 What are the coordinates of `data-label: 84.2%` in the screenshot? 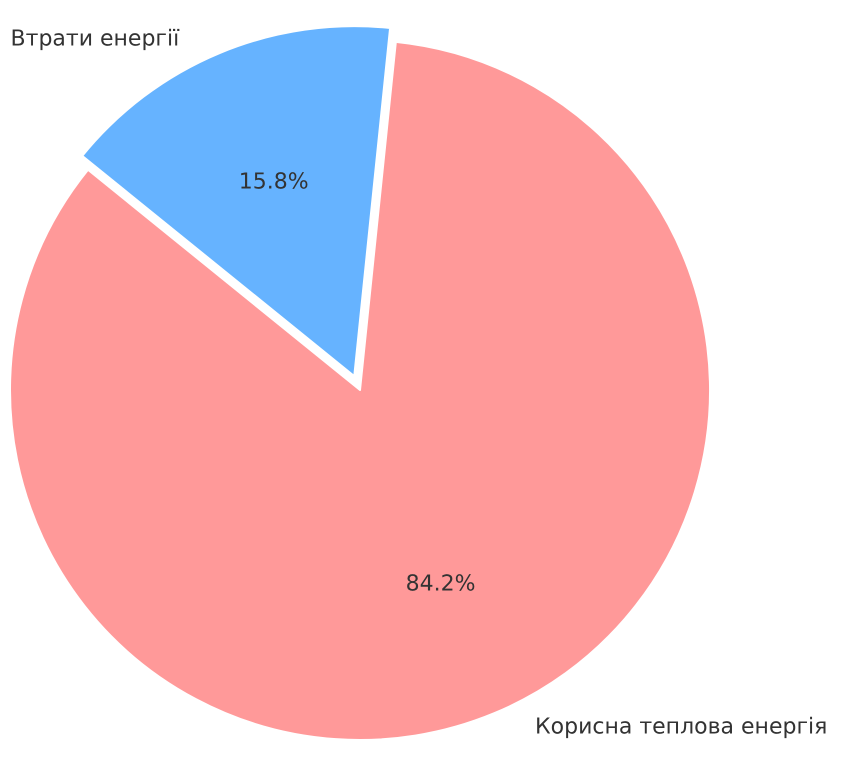 It's located at (441, 583).